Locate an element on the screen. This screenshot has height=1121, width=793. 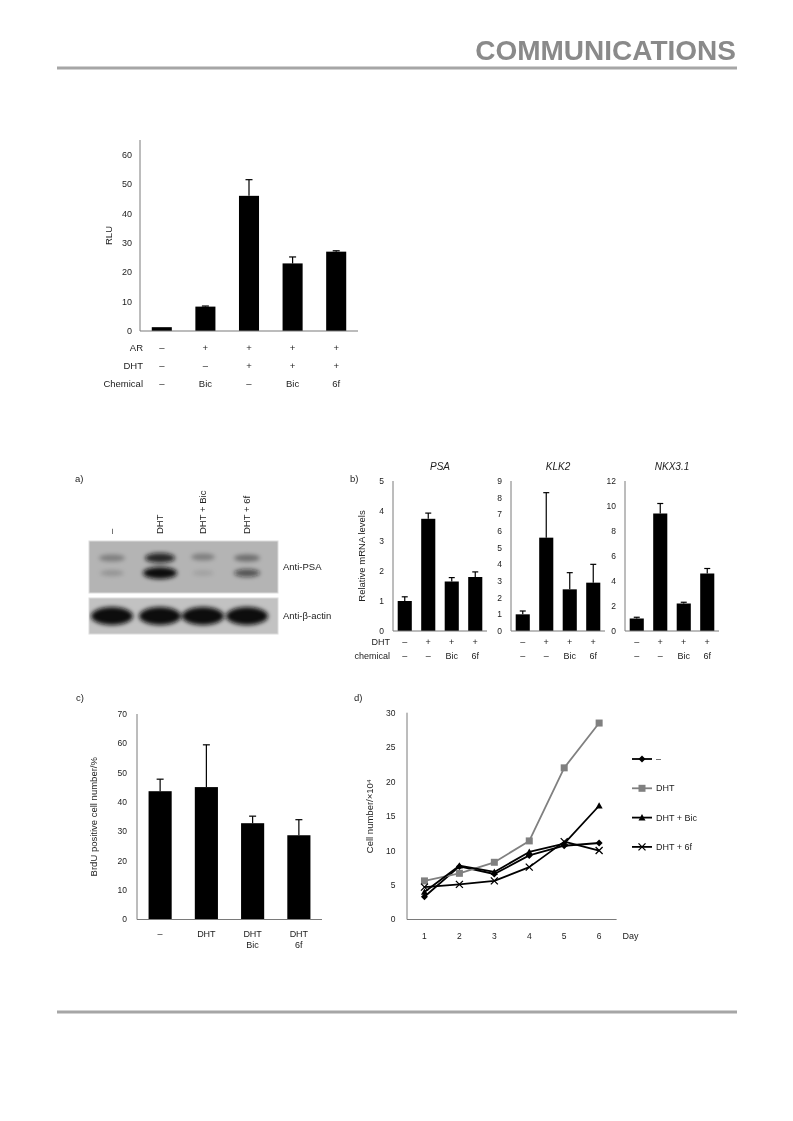
x-tick-label: DHT Bic is located at coordinates (253, 939).